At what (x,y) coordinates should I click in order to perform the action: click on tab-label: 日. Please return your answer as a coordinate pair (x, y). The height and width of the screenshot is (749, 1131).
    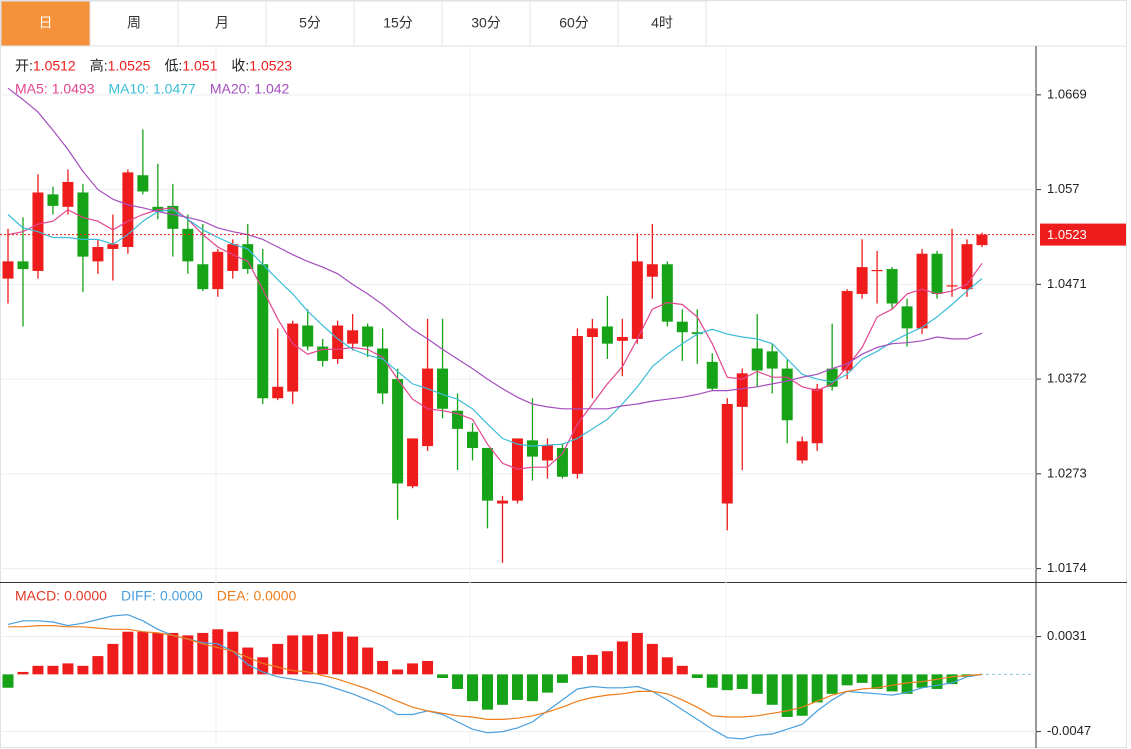
    Looking at the image, I should click on (46, 23).